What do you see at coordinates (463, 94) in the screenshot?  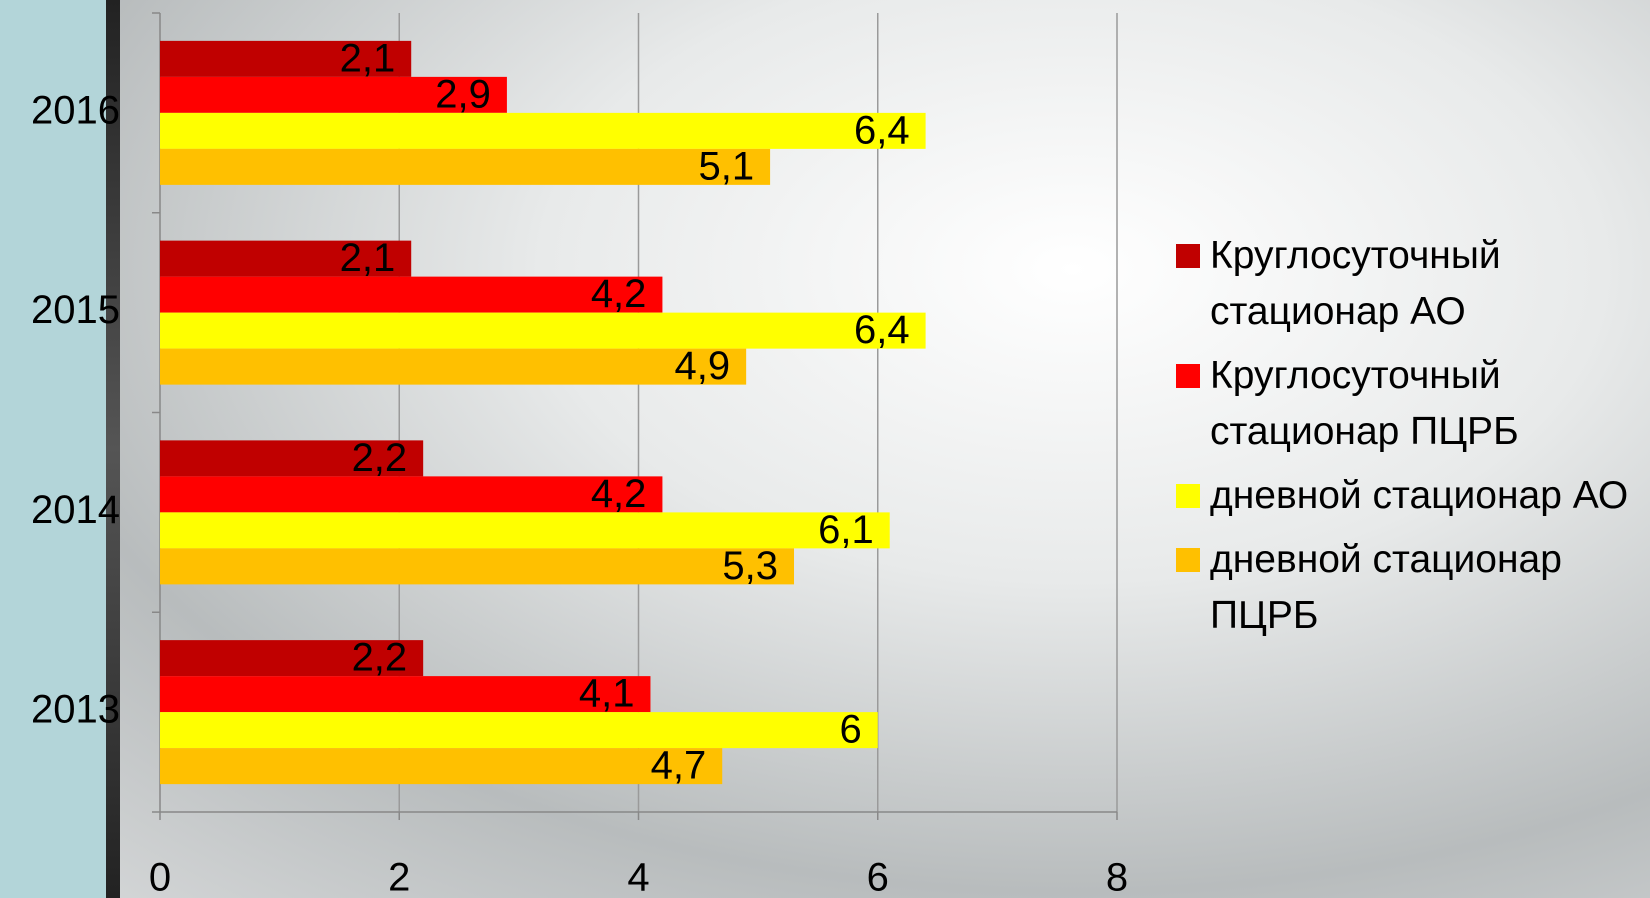 I see `data-label: 2,9` at bounding box center [463, 94].